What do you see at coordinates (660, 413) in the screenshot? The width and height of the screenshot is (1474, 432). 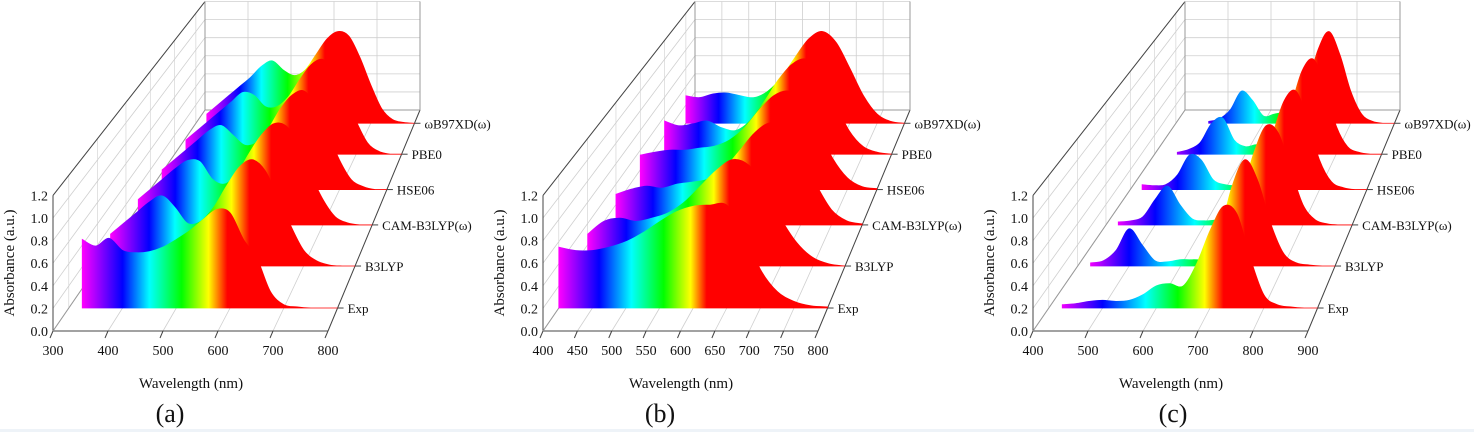 I see `panel-label: (b)` at bounding box center [660, 413].